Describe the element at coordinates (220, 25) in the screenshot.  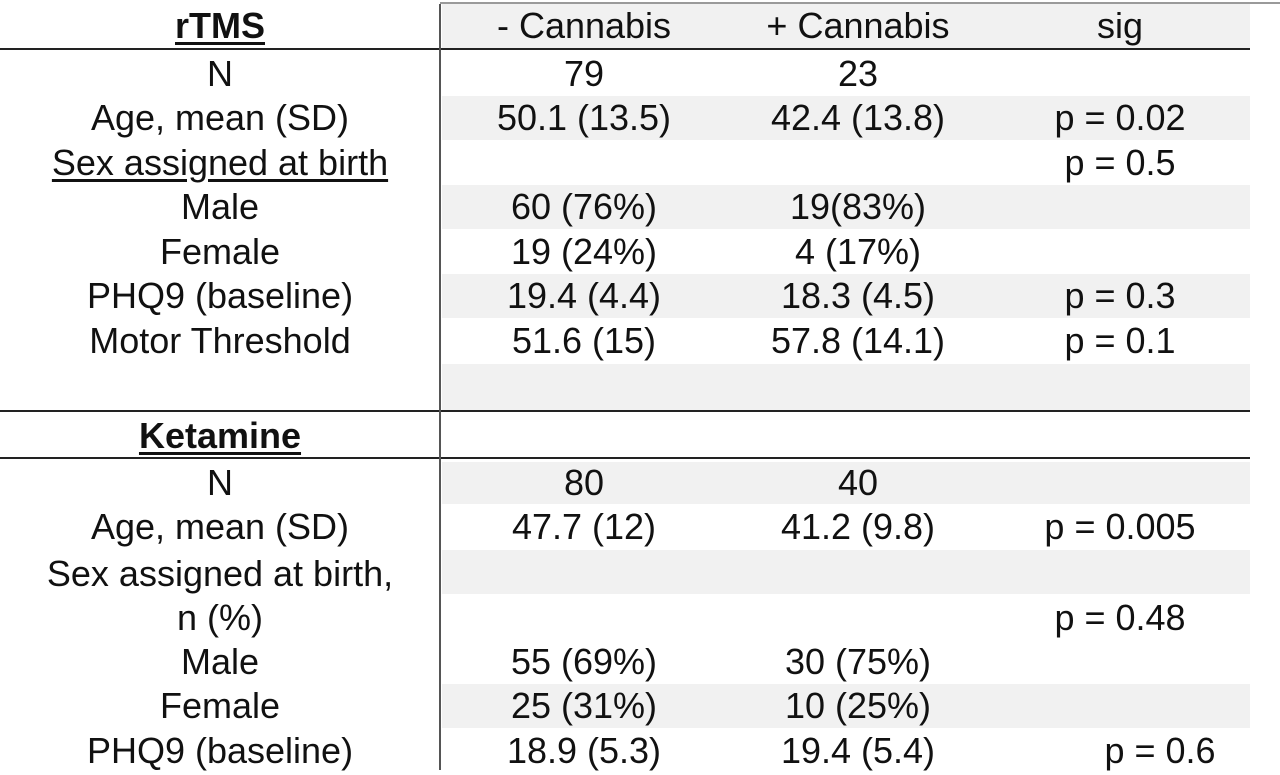
I see `rtms-section-title: rTMS` at that location.